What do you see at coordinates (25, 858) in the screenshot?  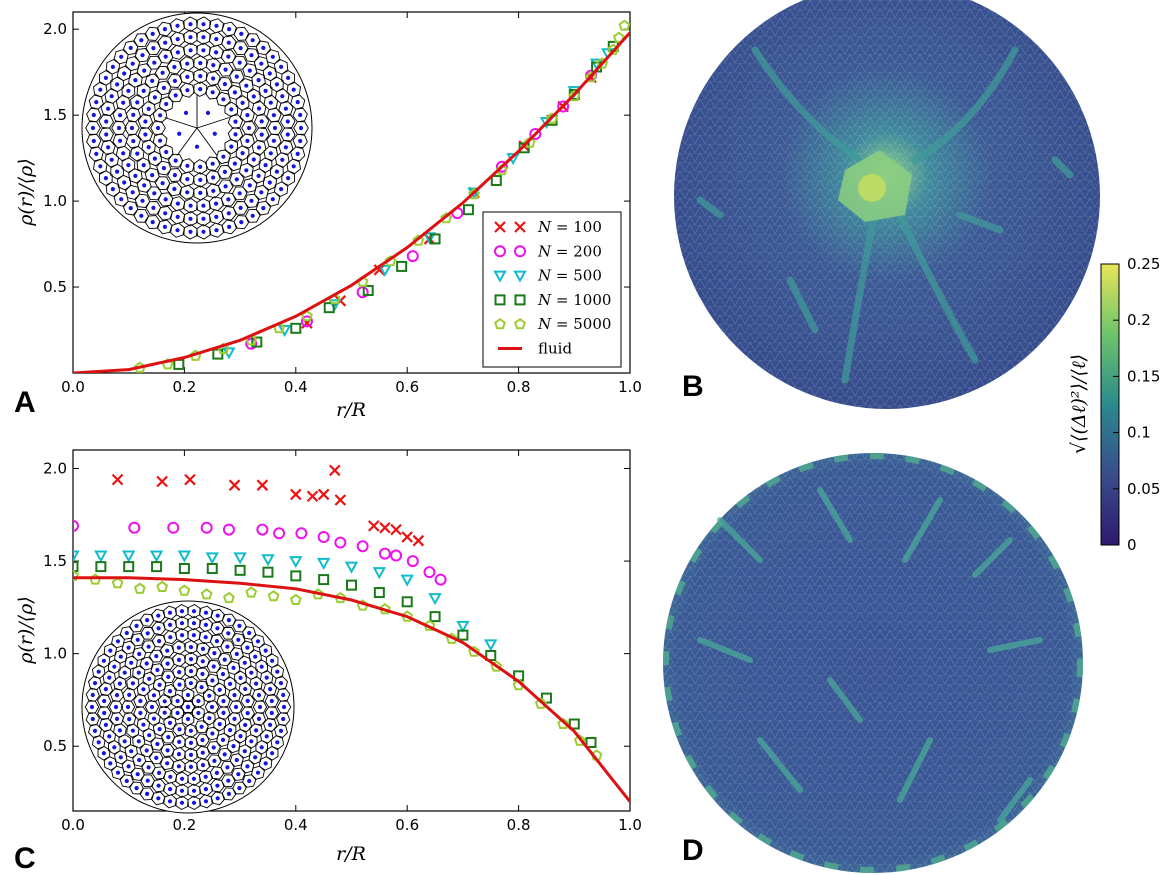 I see `panel-label-c: C` at bounding box center [25, 858].